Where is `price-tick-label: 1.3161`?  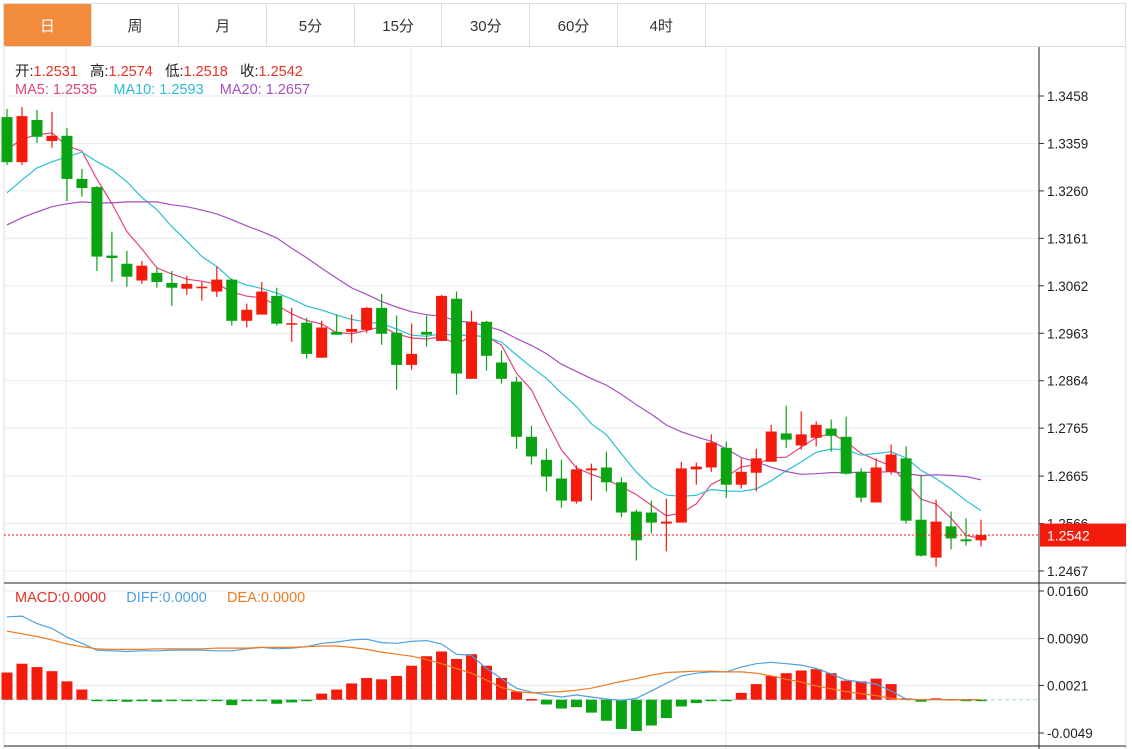 price-tick-label: 1.3161 is located at coordinates (1067, 238).